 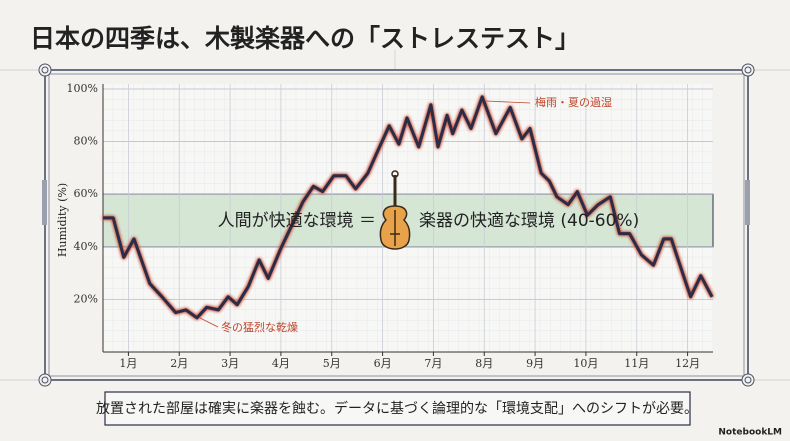 I want to click on x-tick-label: 3月, so click(x=230, y=363).